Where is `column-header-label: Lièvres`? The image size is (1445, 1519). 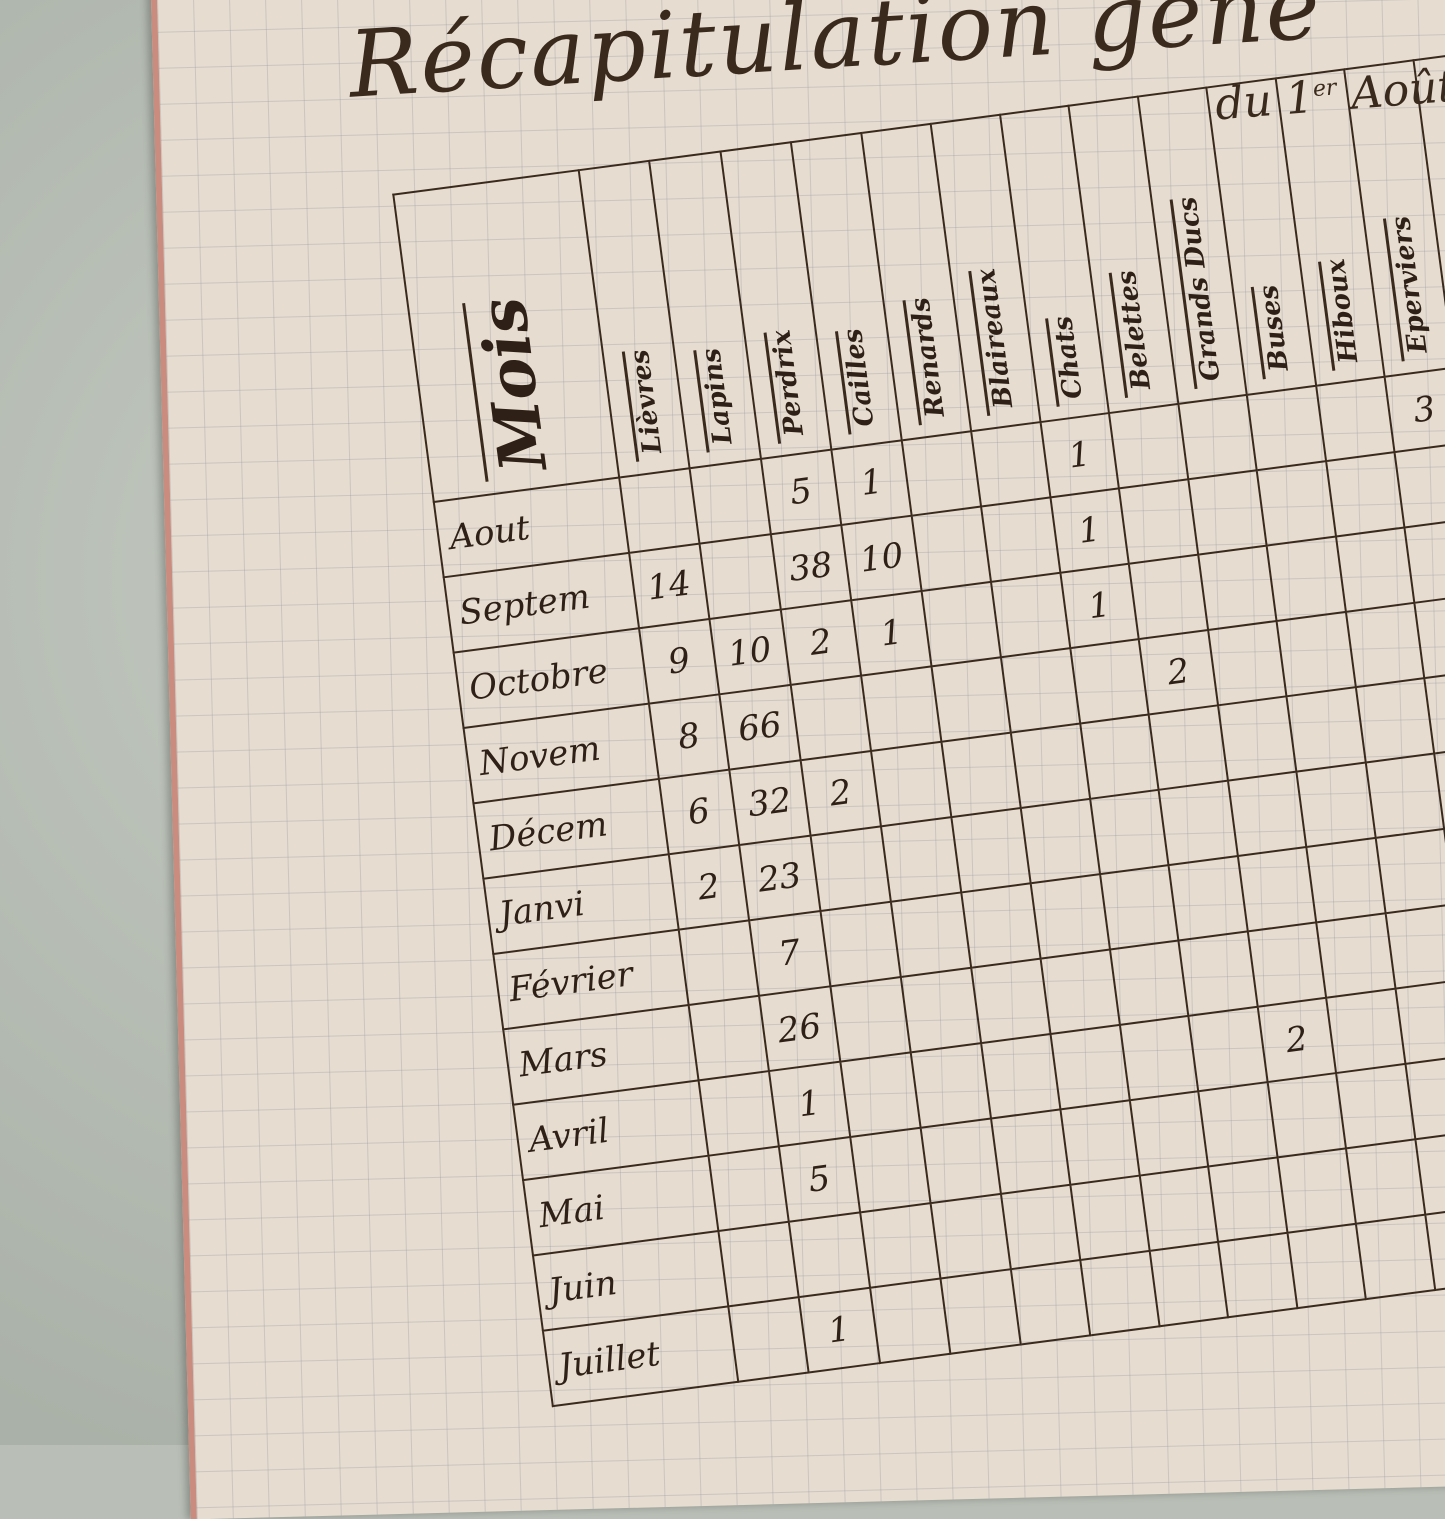 column-header-label: Lièvres is located at coordinates (645, 405).